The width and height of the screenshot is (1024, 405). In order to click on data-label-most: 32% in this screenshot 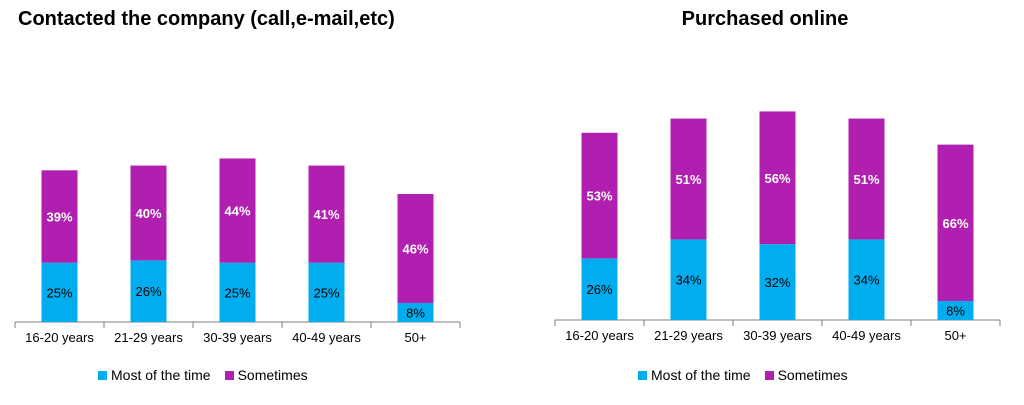, I will do `click(777, 282)`.